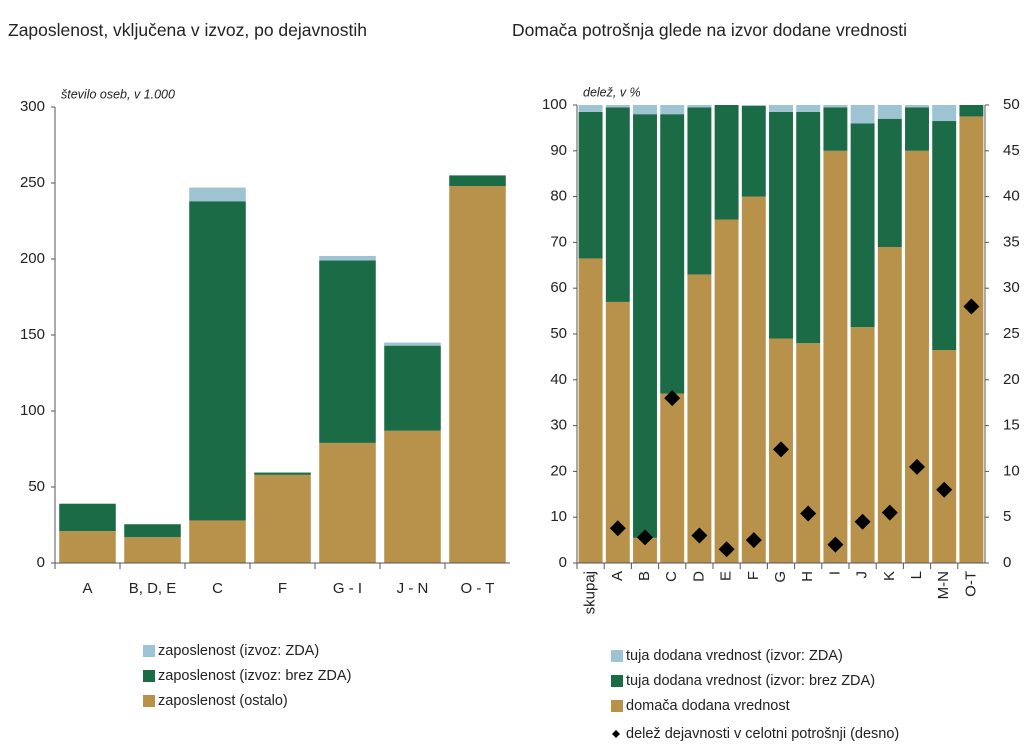  I want to click on x-tick-label: K, so click(889, 576).